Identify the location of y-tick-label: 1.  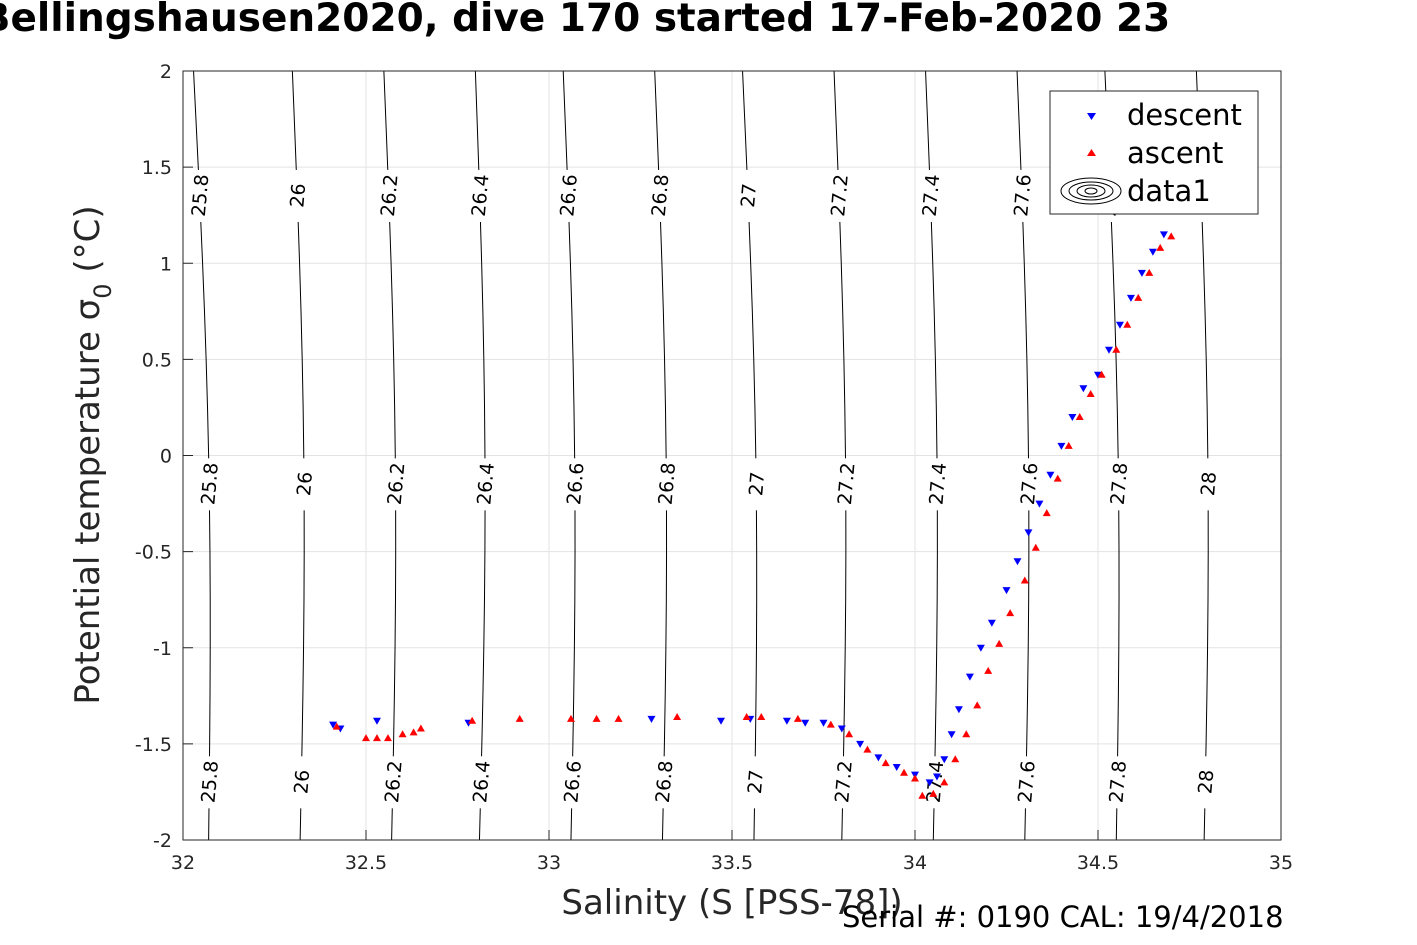
(166, 264).